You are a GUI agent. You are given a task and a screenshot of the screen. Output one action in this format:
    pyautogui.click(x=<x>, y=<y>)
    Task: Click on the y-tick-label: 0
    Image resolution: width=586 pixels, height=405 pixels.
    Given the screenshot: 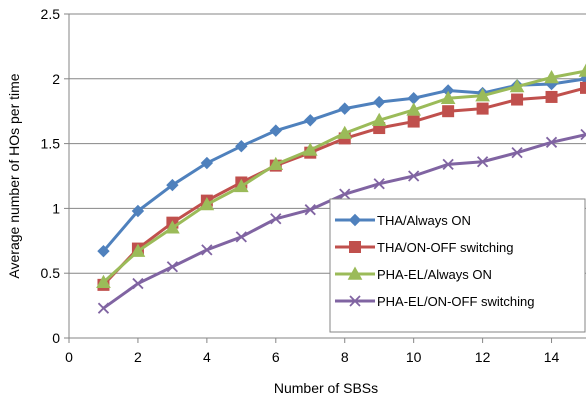 What is the action you would take?
    pyautogui.click(x=56, y=338)
    